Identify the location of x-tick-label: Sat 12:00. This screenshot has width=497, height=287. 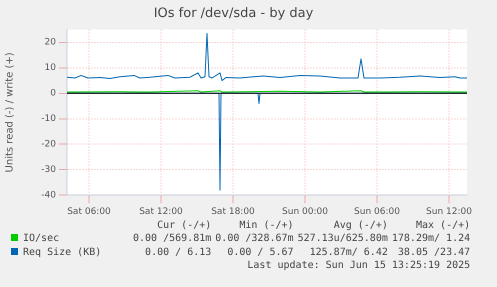
(161, 211).